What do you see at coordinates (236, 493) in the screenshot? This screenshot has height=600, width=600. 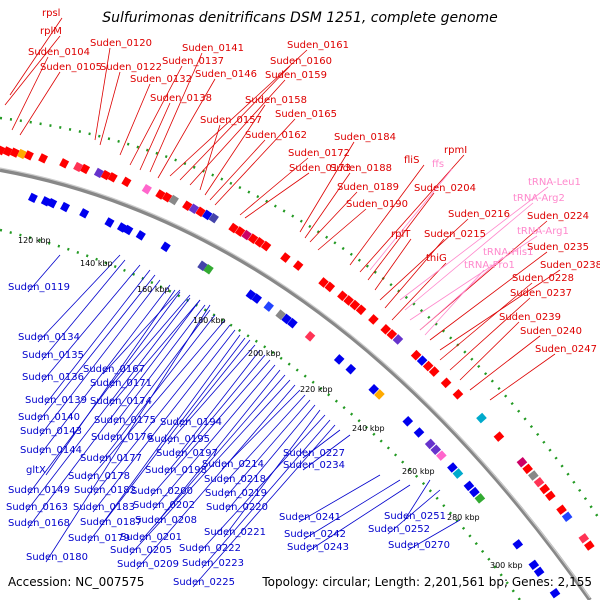 I see `gene-label-Suden_0219: Suden_0219` at bounding box center [236, 493].